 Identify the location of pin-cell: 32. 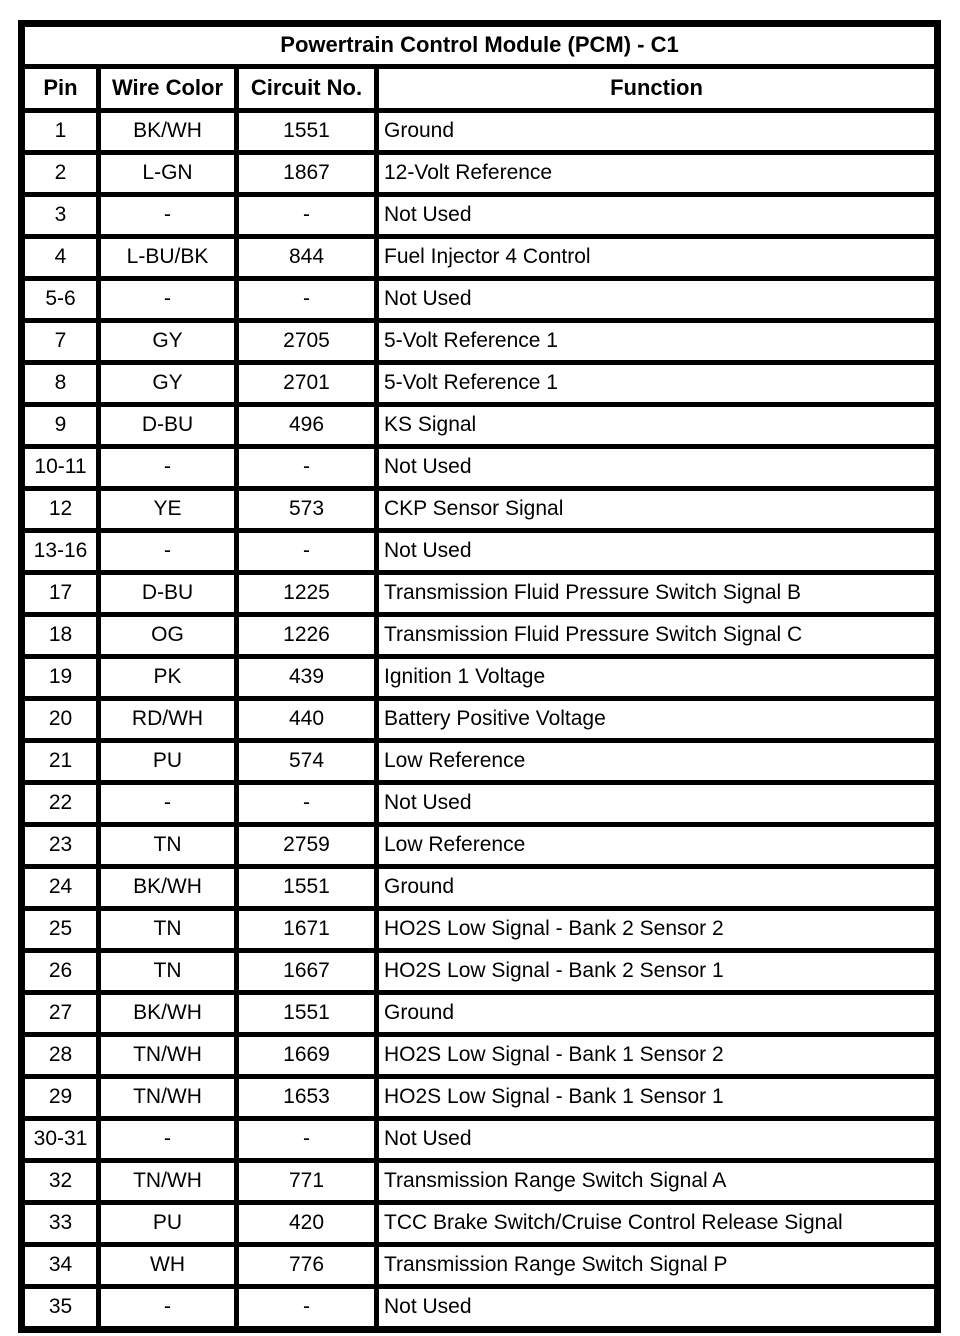
(60, 1181).